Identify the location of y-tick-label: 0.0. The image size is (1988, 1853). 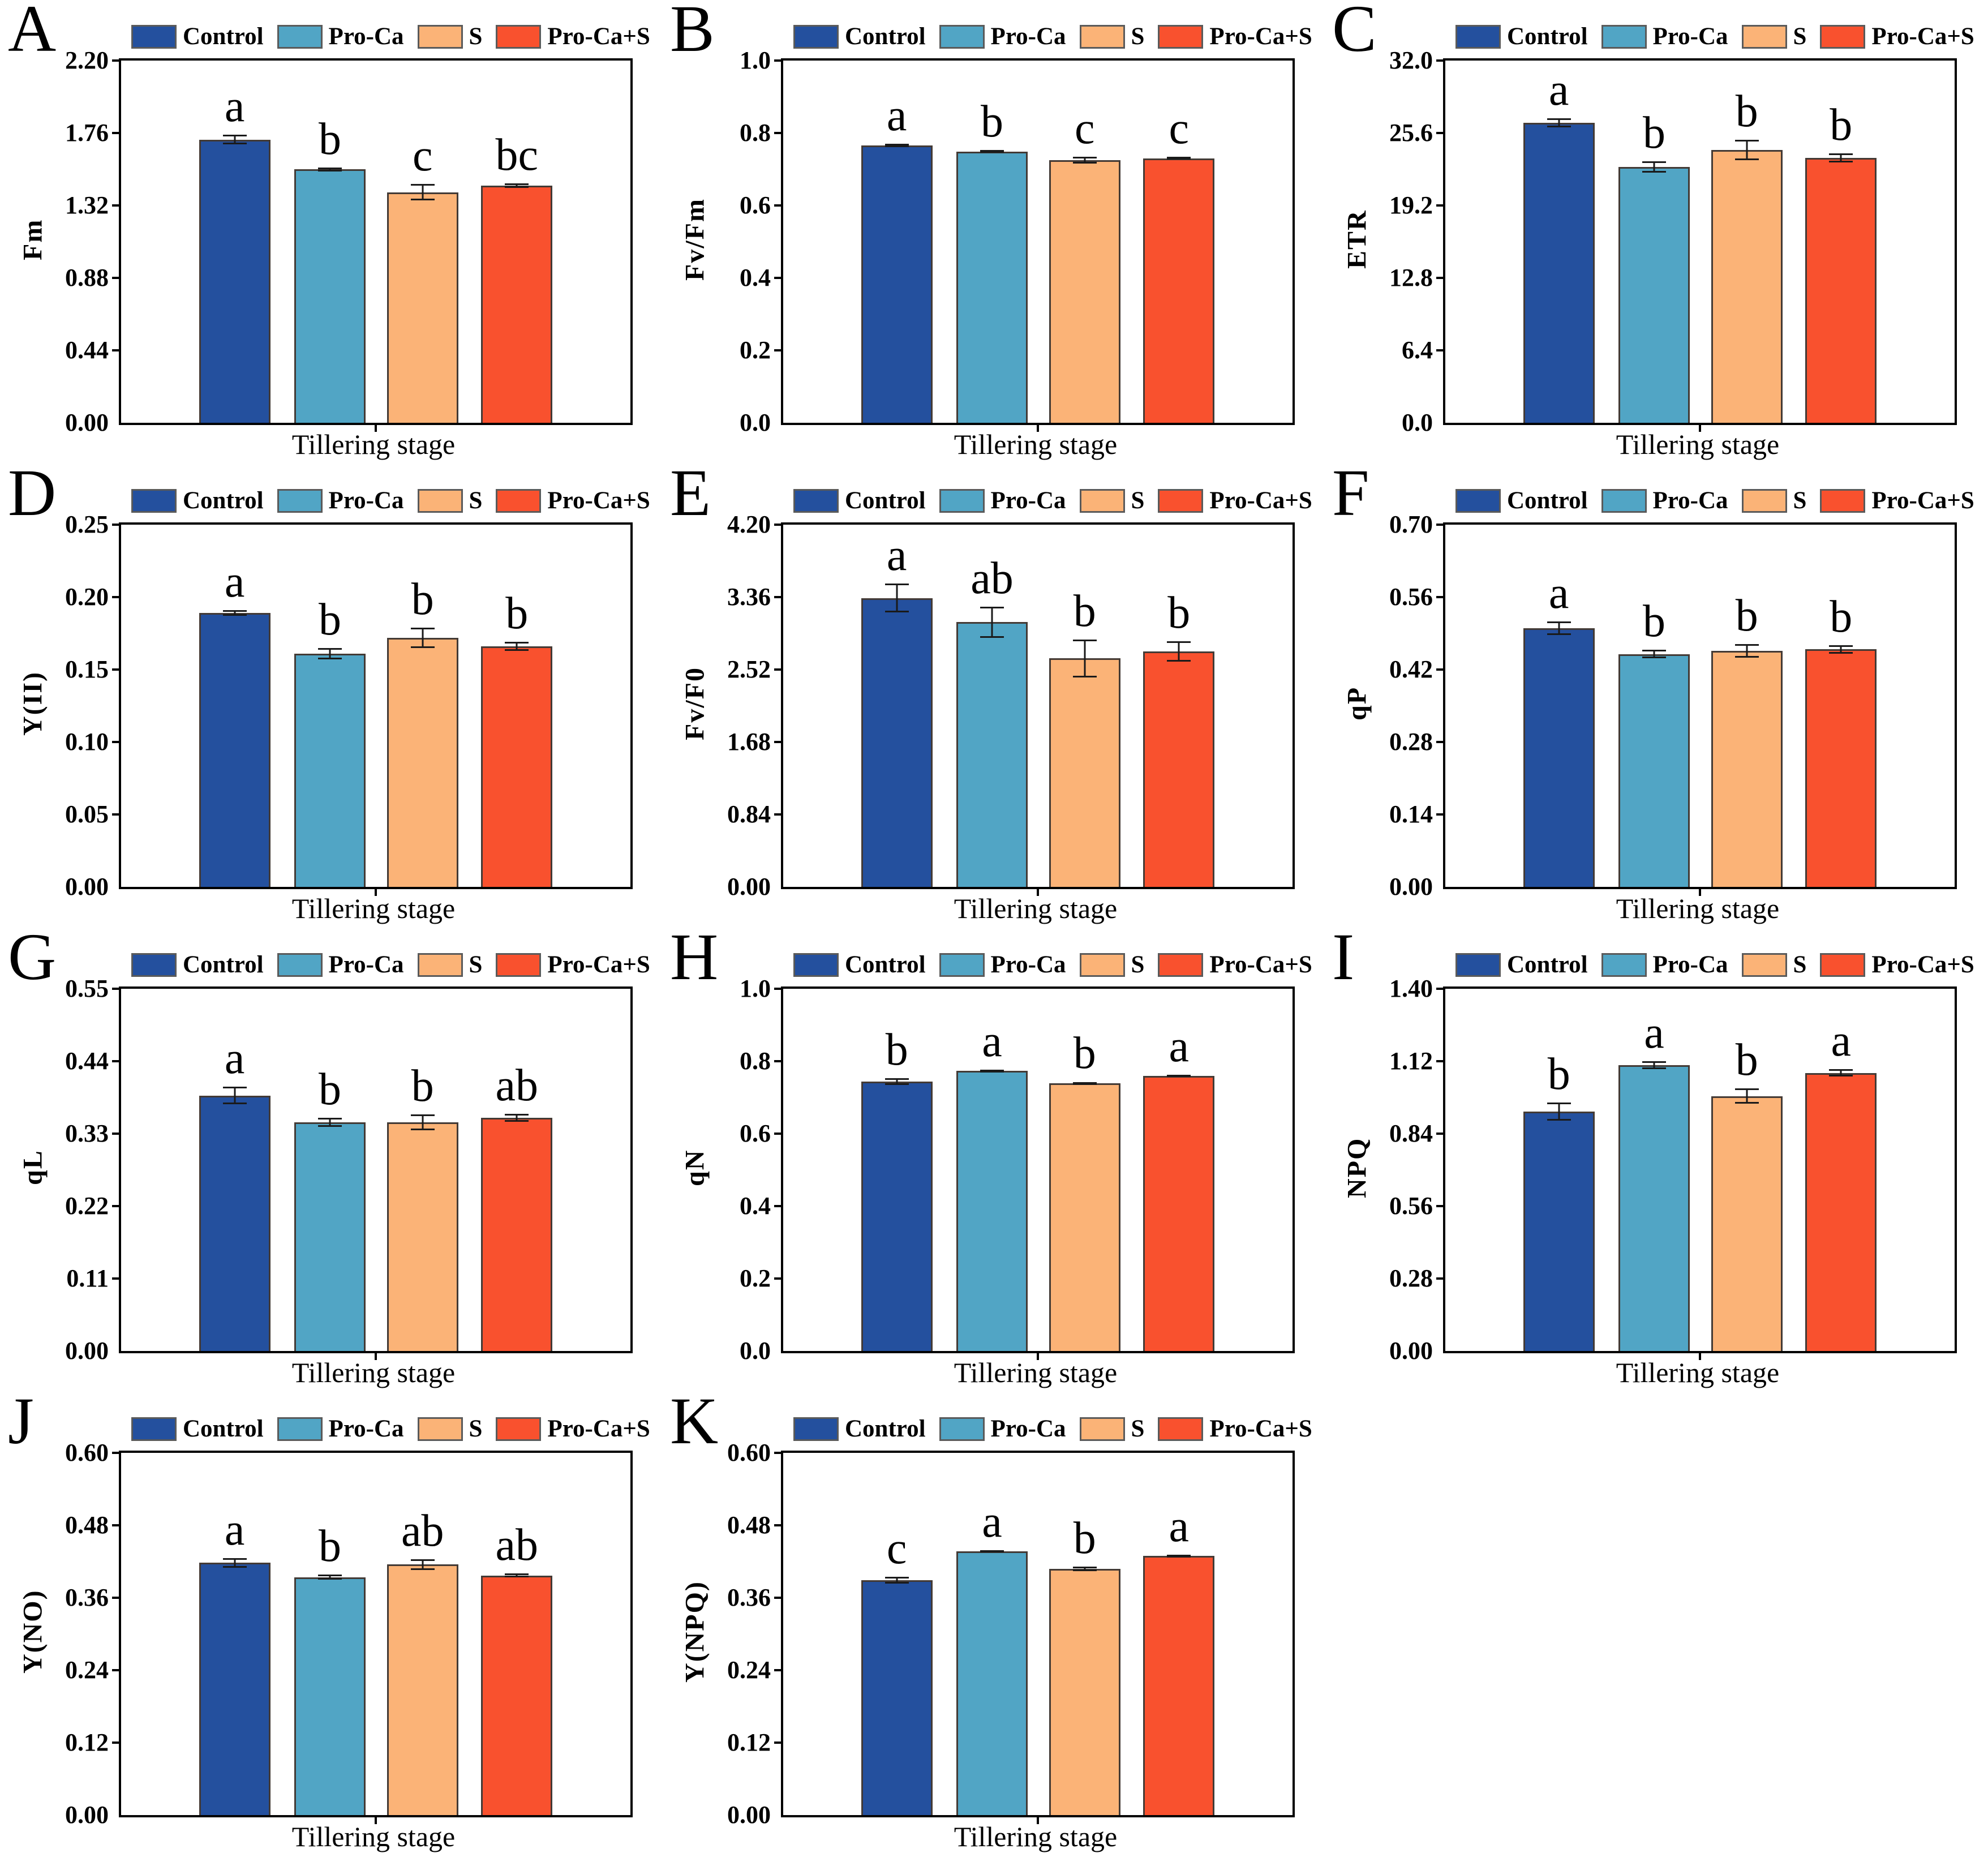
(755, 1351).